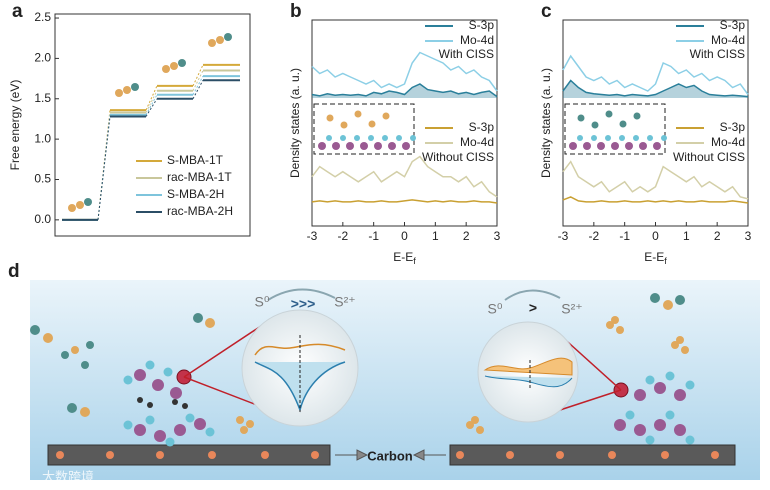 Image resolution: width=770 pixels, height=490 pixels. Describe the element at coordinates (15, 125) in the screenshot. I see `y-axis-label: Free energy (eV)` at that location.